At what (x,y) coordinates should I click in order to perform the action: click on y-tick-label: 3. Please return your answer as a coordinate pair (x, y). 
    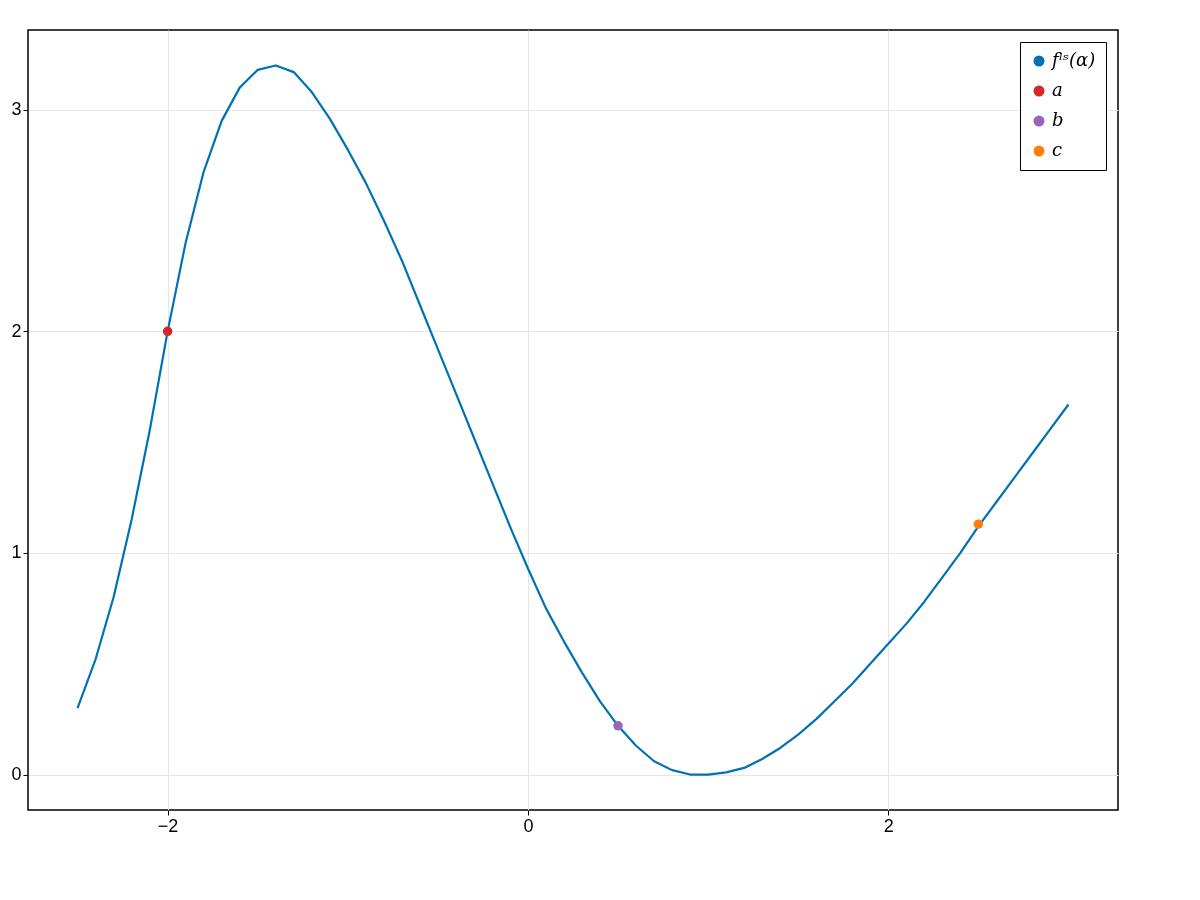
    Looking at the image, I should click on (16, 109).